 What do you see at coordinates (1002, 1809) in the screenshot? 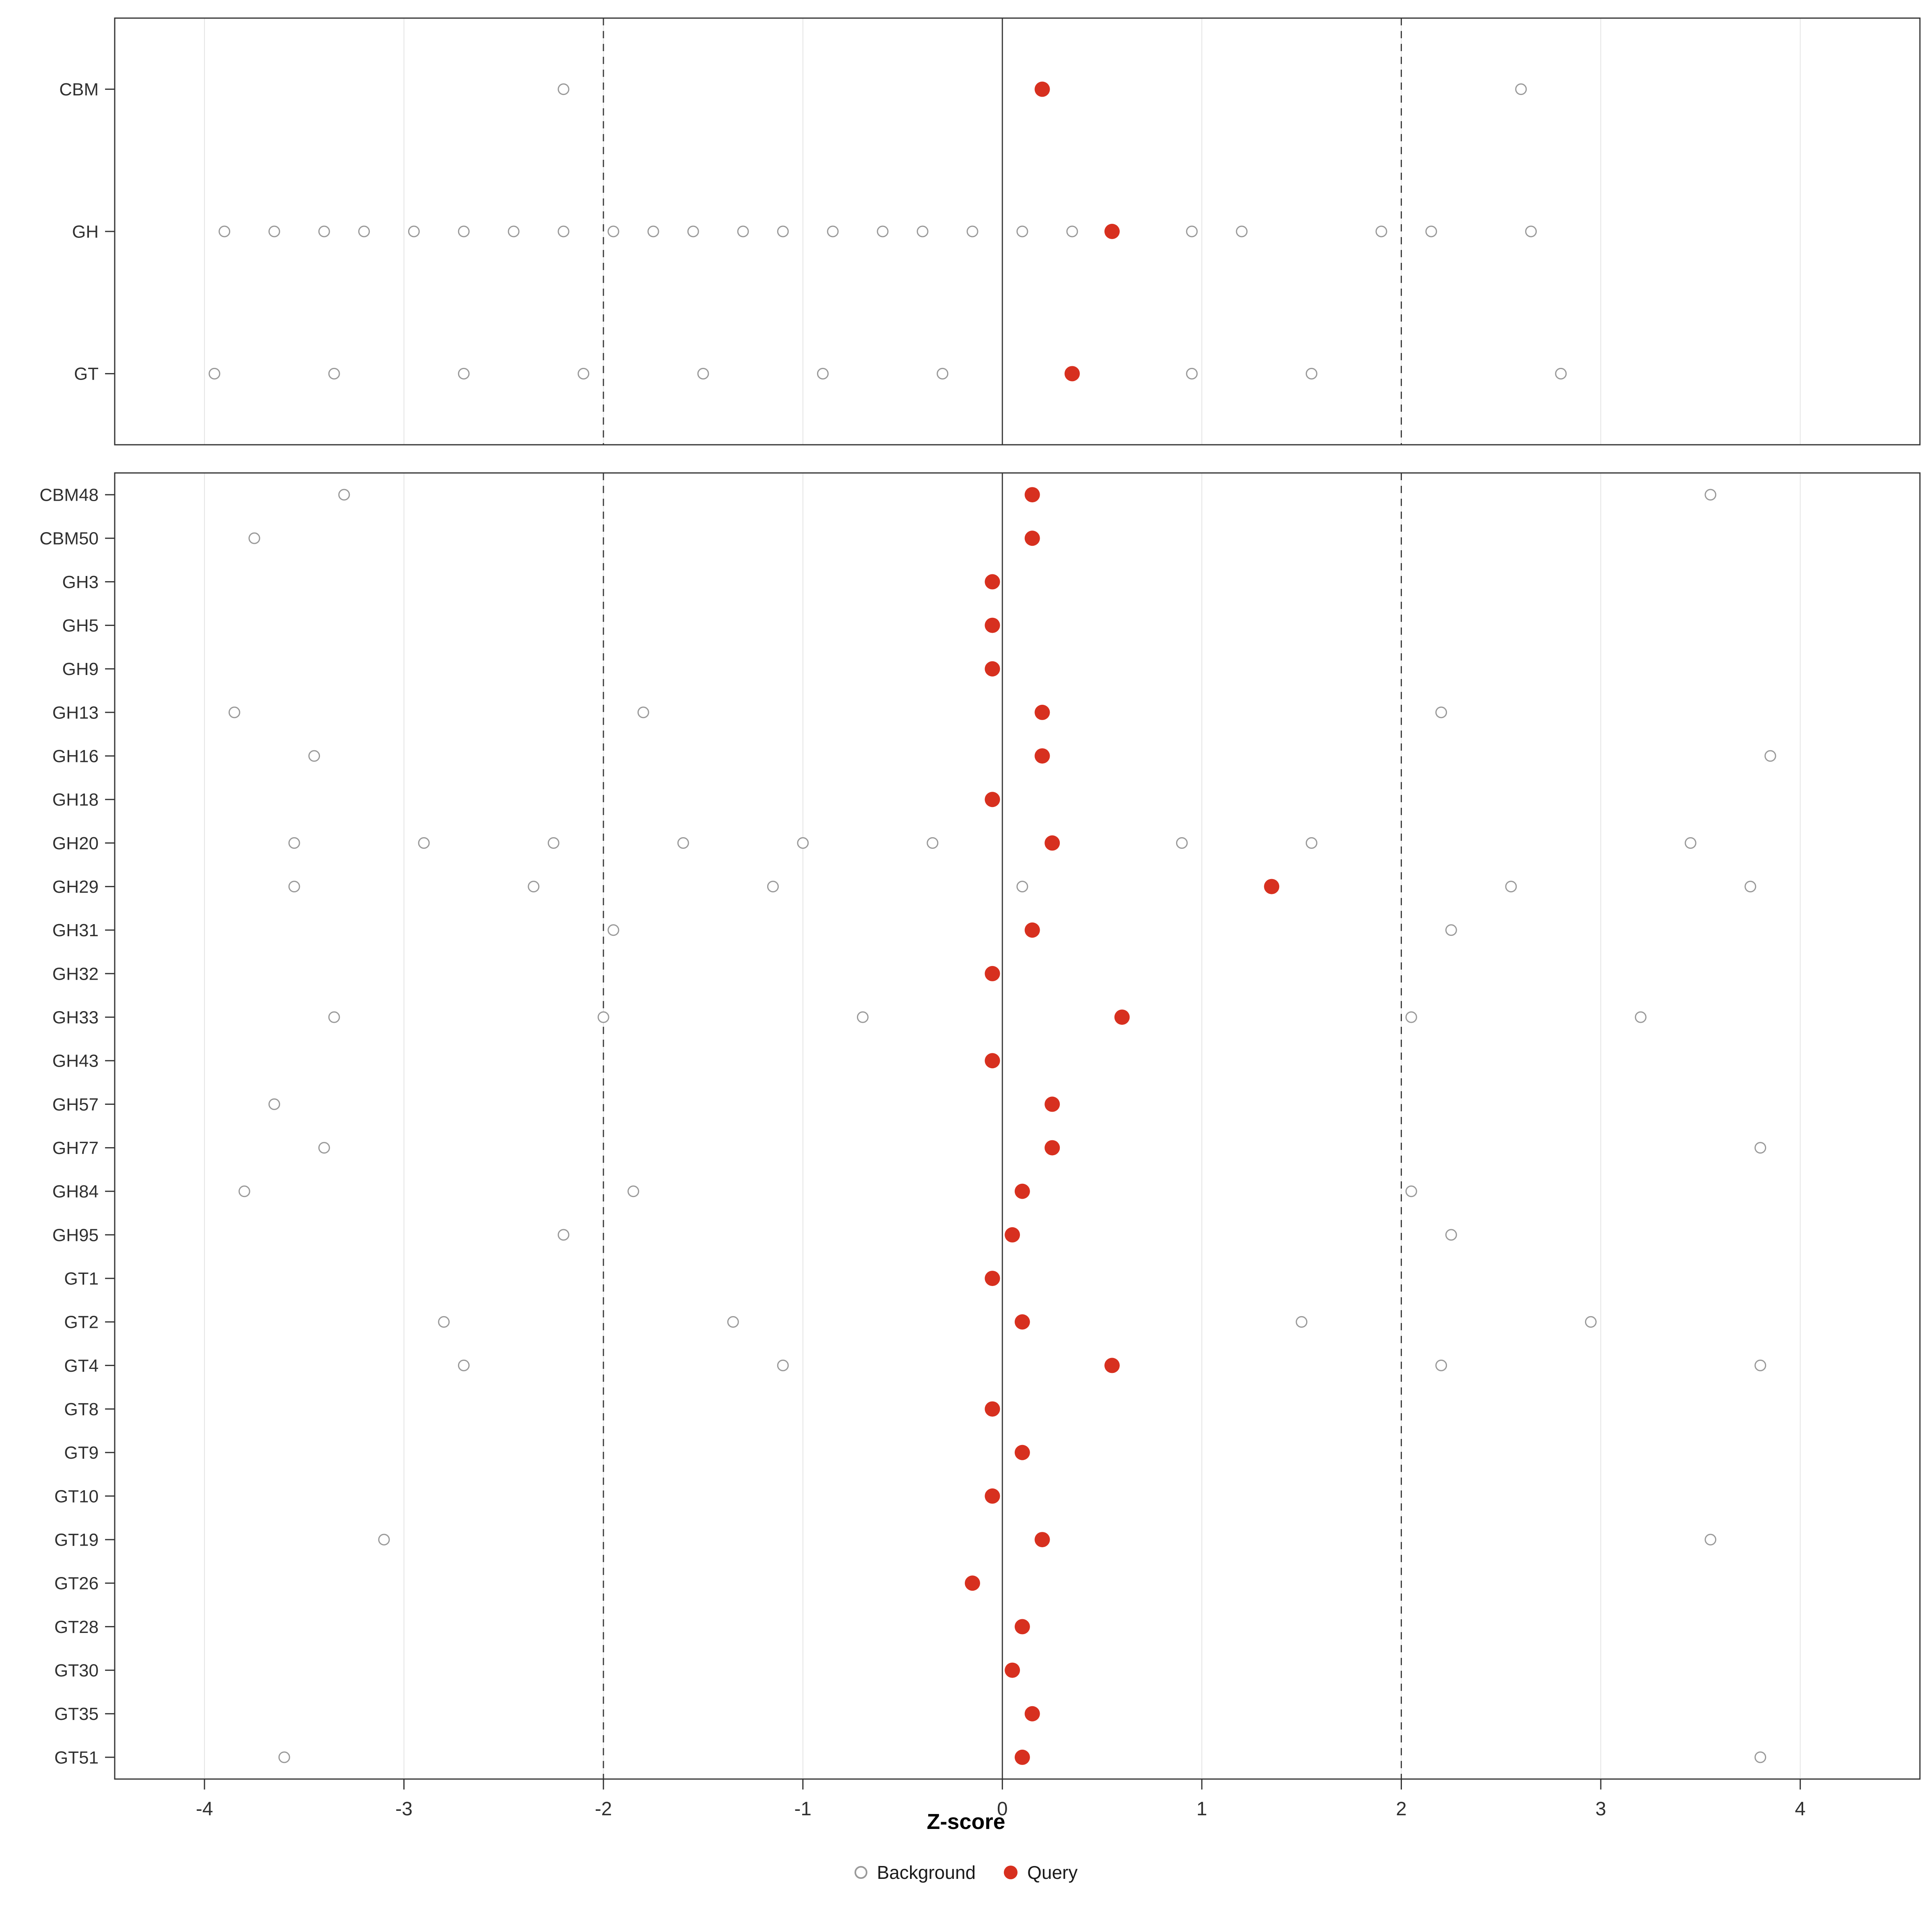
I see `x-tick-label: 0` at bounding box center [1002, 1809].